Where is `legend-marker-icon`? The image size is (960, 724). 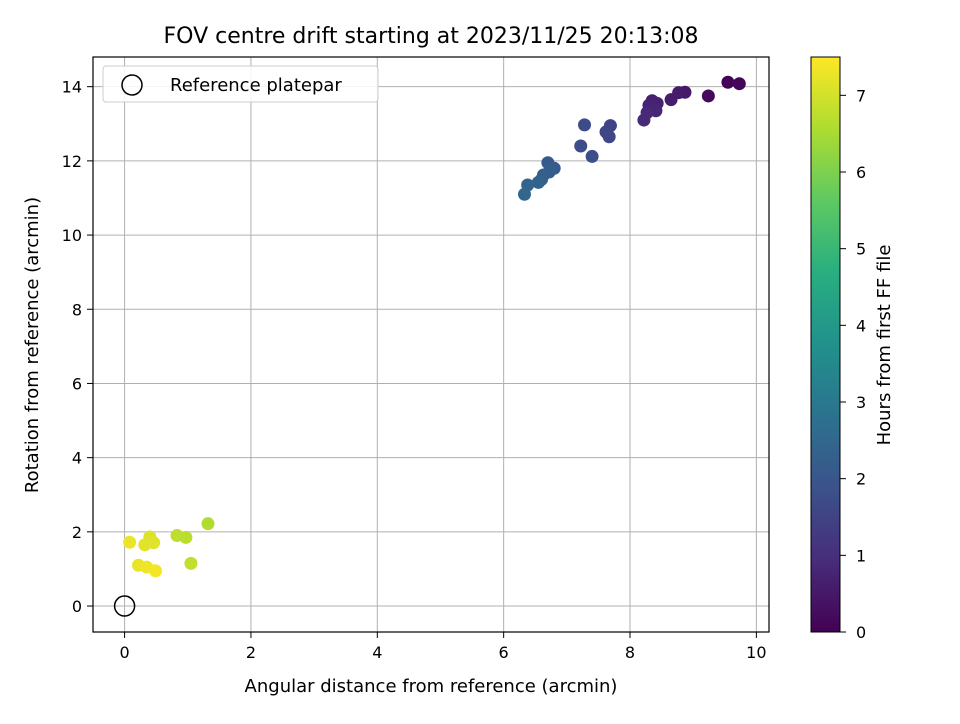
legend-marker-icon is located at coordinates (132, 85).